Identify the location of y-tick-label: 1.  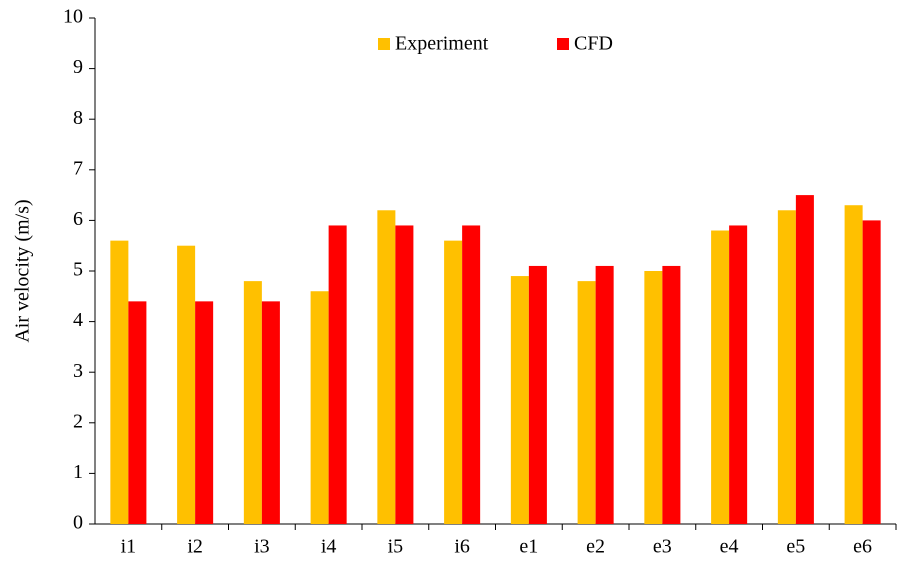
(78, 472).